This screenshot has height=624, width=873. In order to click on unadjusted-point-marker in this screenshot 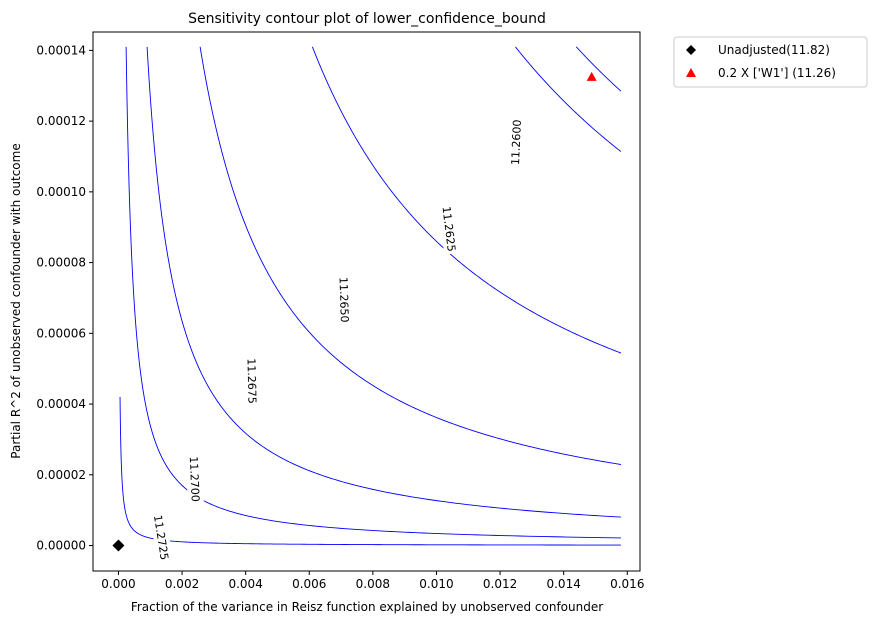, I will do `click(118, 545)`.